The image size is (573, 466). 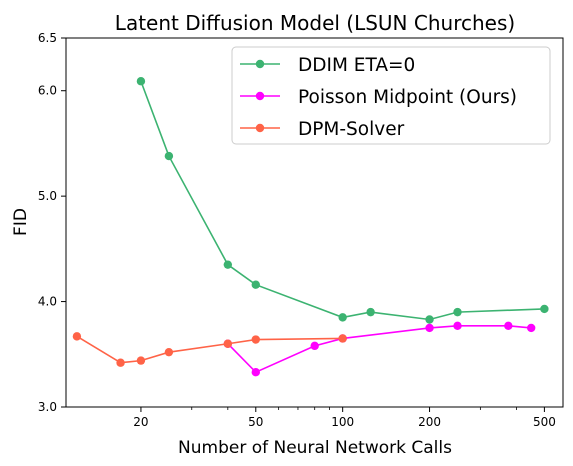 I want to click on legend-label: Poisson Midpoint (Ours), so click(x=407, y=97).